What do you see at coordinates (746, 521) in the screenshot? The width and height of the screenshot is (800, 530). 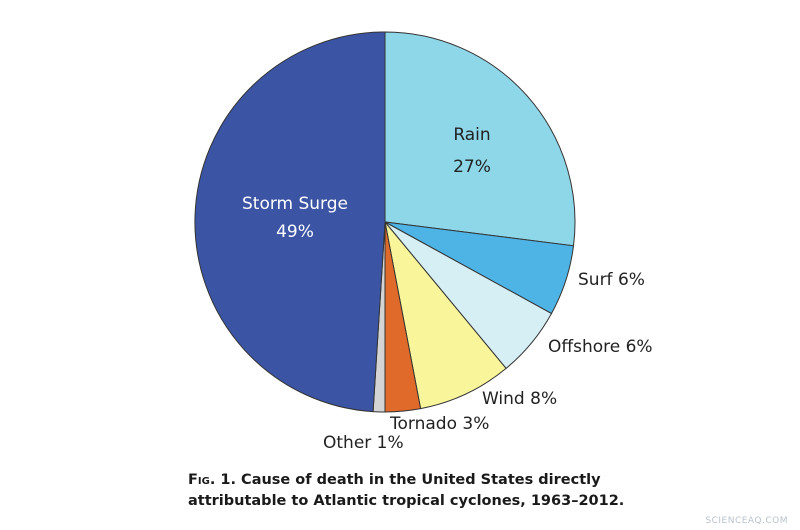 I see `watermark: SCIENCEAQ.COM` at bounding box center [746, 521].